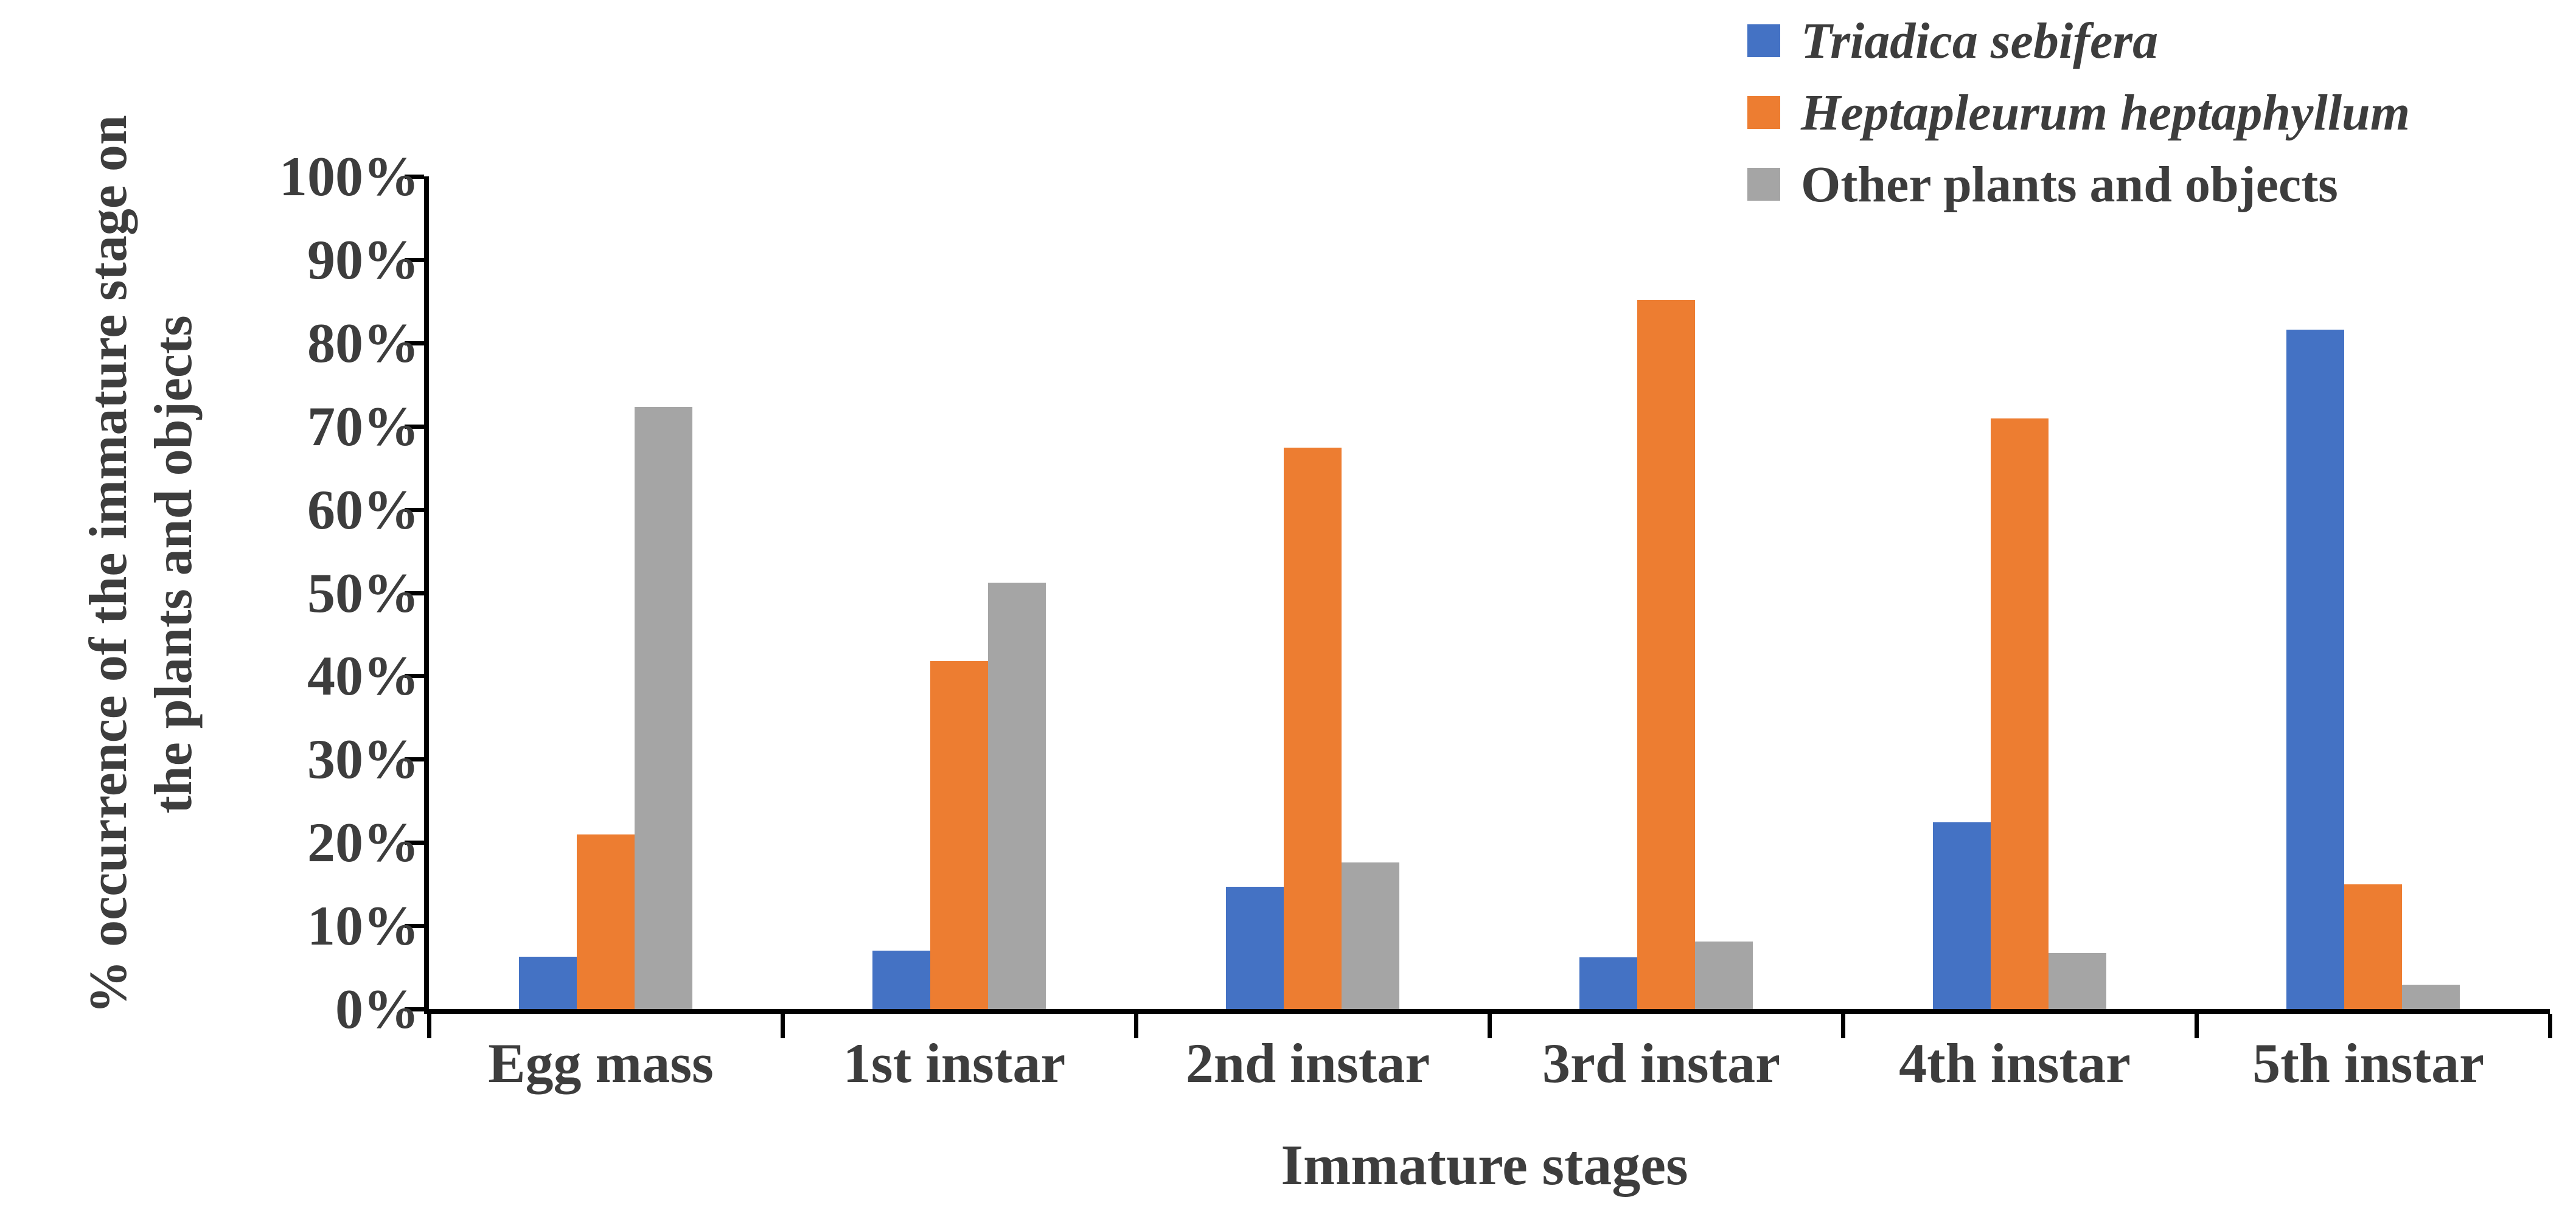 This screenshot has height=1214, width=2576. What do you see at coordinates (1724, 976) in the screenshot?
I see `bar-other-plants-and-objects-3rd-instar` at bounding box center [1724, 976].